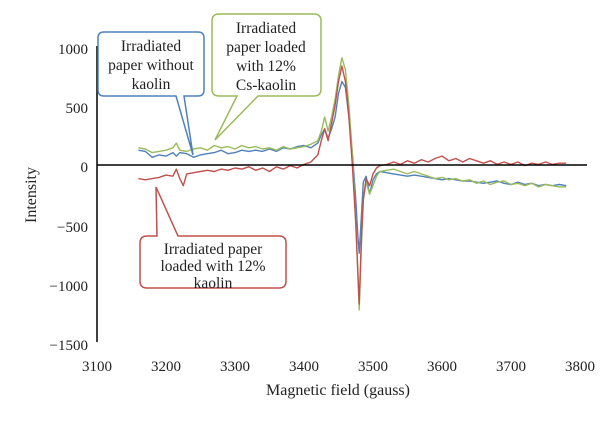 The image size is (600, 422). What do you see at coordinates (151, 84) in the screenshot?
I see `callout-blue-line: kaolin` at bounding box center [151, 84].